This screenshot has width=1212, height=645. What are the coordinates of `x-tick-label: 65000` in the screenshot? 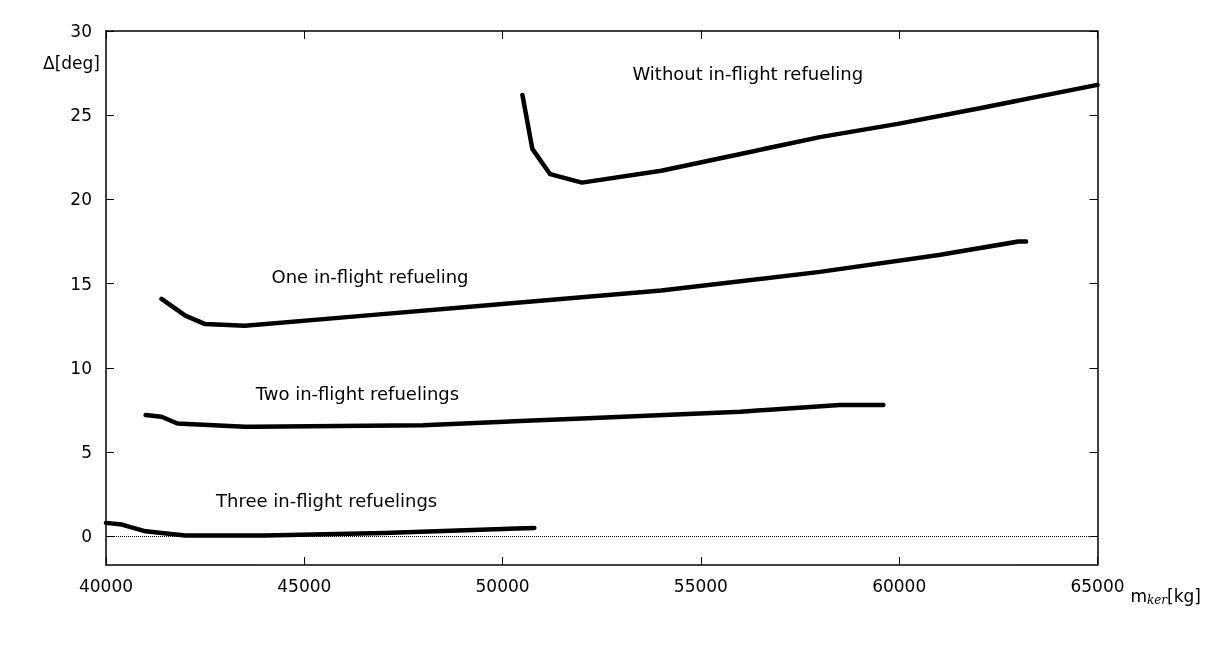 It's located at (1097, 585).